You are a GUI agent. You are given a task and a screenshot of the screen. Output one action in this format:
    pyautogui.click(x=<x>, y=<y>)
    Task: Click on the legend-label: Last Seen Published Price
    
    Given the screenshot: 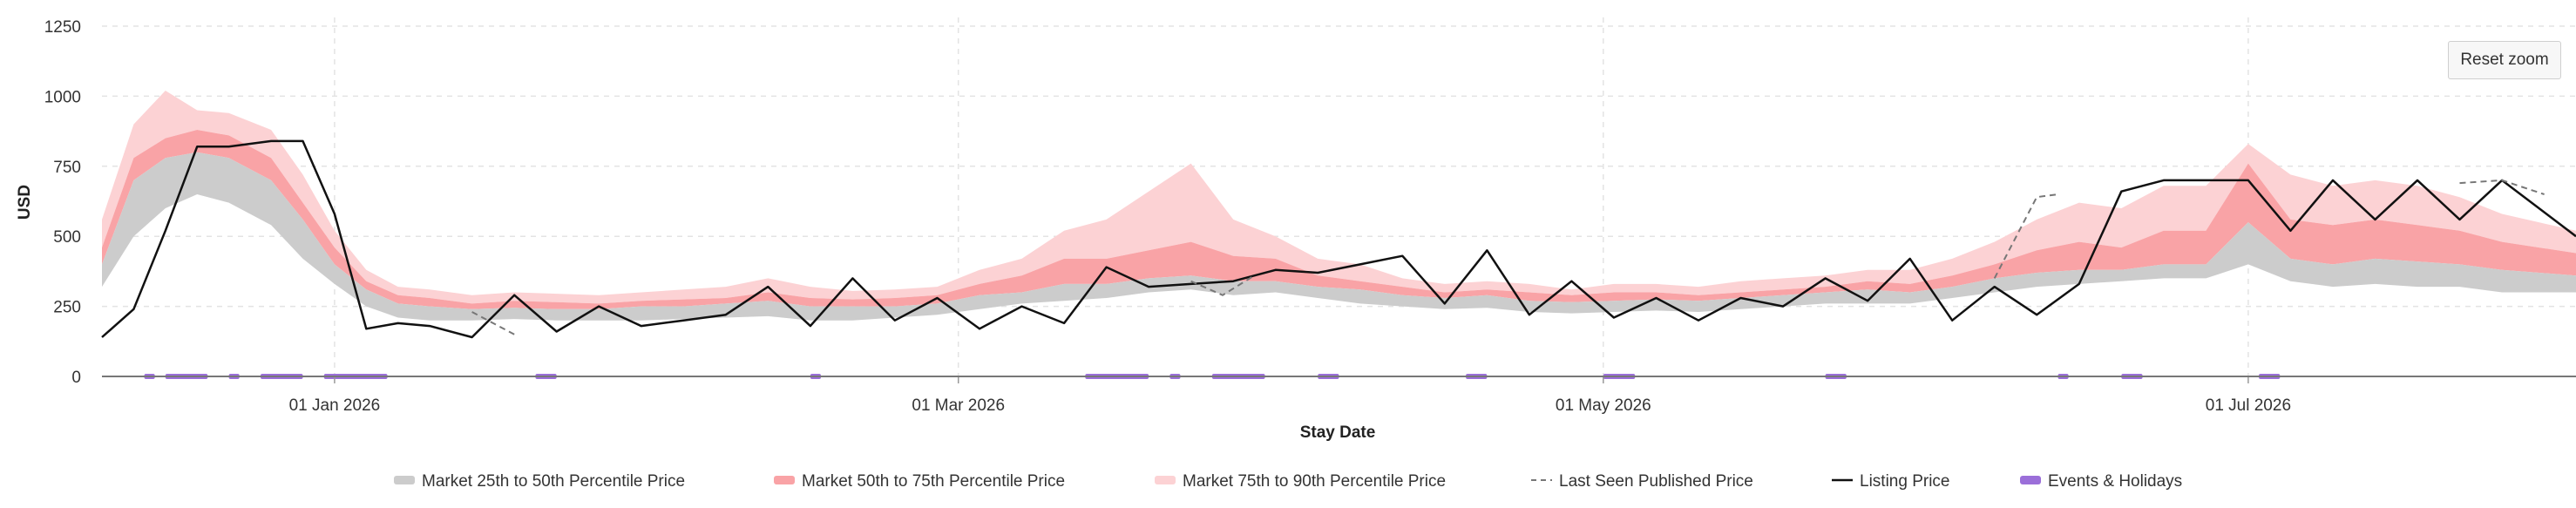 What is the action you would take?
    pyautogui.click(x=1656, y=481)
    